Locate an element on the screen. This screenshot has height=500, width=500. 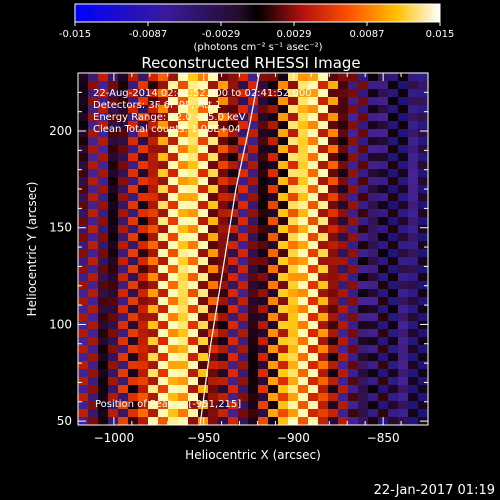
x-tick-label: −900 is located at coordinates (293, 438).